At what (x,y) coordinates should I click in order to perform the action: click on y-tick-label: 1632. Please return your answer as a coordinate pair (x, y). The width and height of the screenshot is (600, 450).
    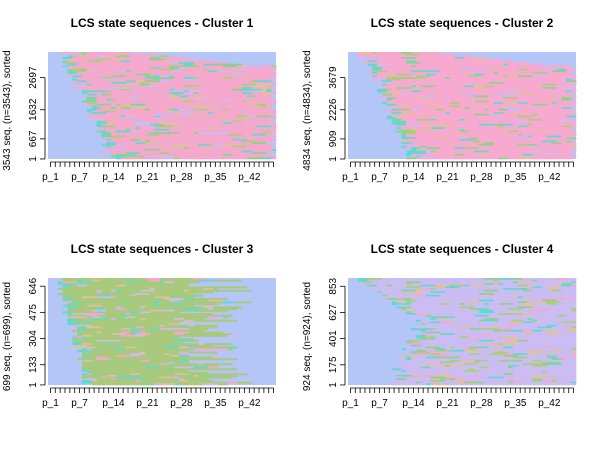
    Looking at the image, I should click on (33, 109).